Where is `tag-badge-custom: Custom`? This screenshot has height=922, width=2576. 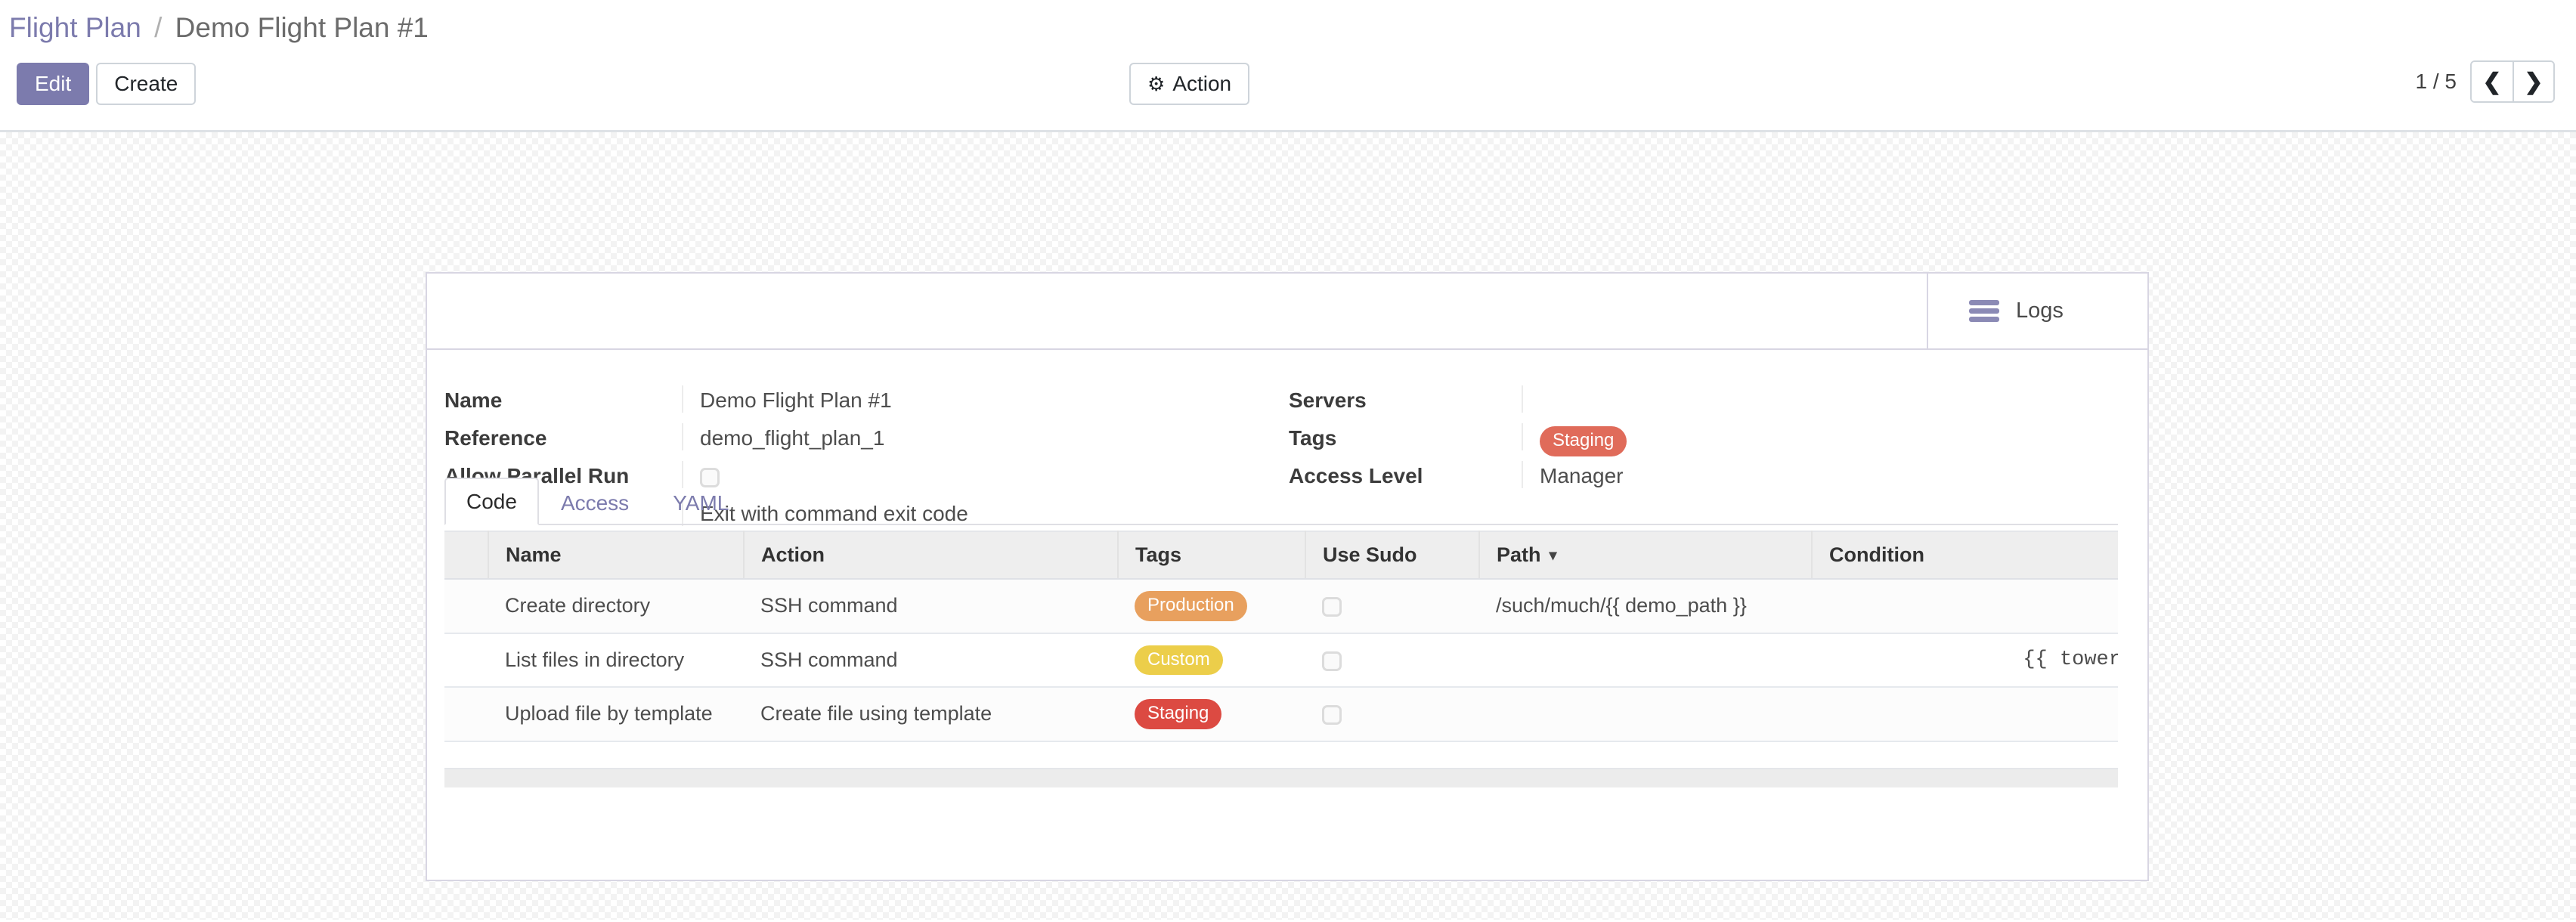 tag-badge-custom: Custom is located at coordinates (1179, 660).